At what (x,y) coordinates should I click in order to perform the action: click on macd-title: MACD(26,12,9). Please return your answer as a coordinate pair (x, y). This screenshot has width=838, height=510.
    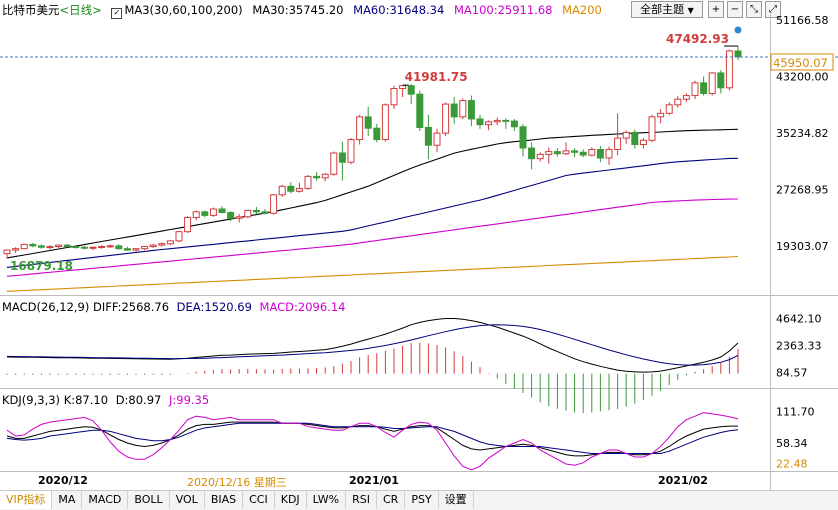
    Looking at the image, I should click on (46, 307).